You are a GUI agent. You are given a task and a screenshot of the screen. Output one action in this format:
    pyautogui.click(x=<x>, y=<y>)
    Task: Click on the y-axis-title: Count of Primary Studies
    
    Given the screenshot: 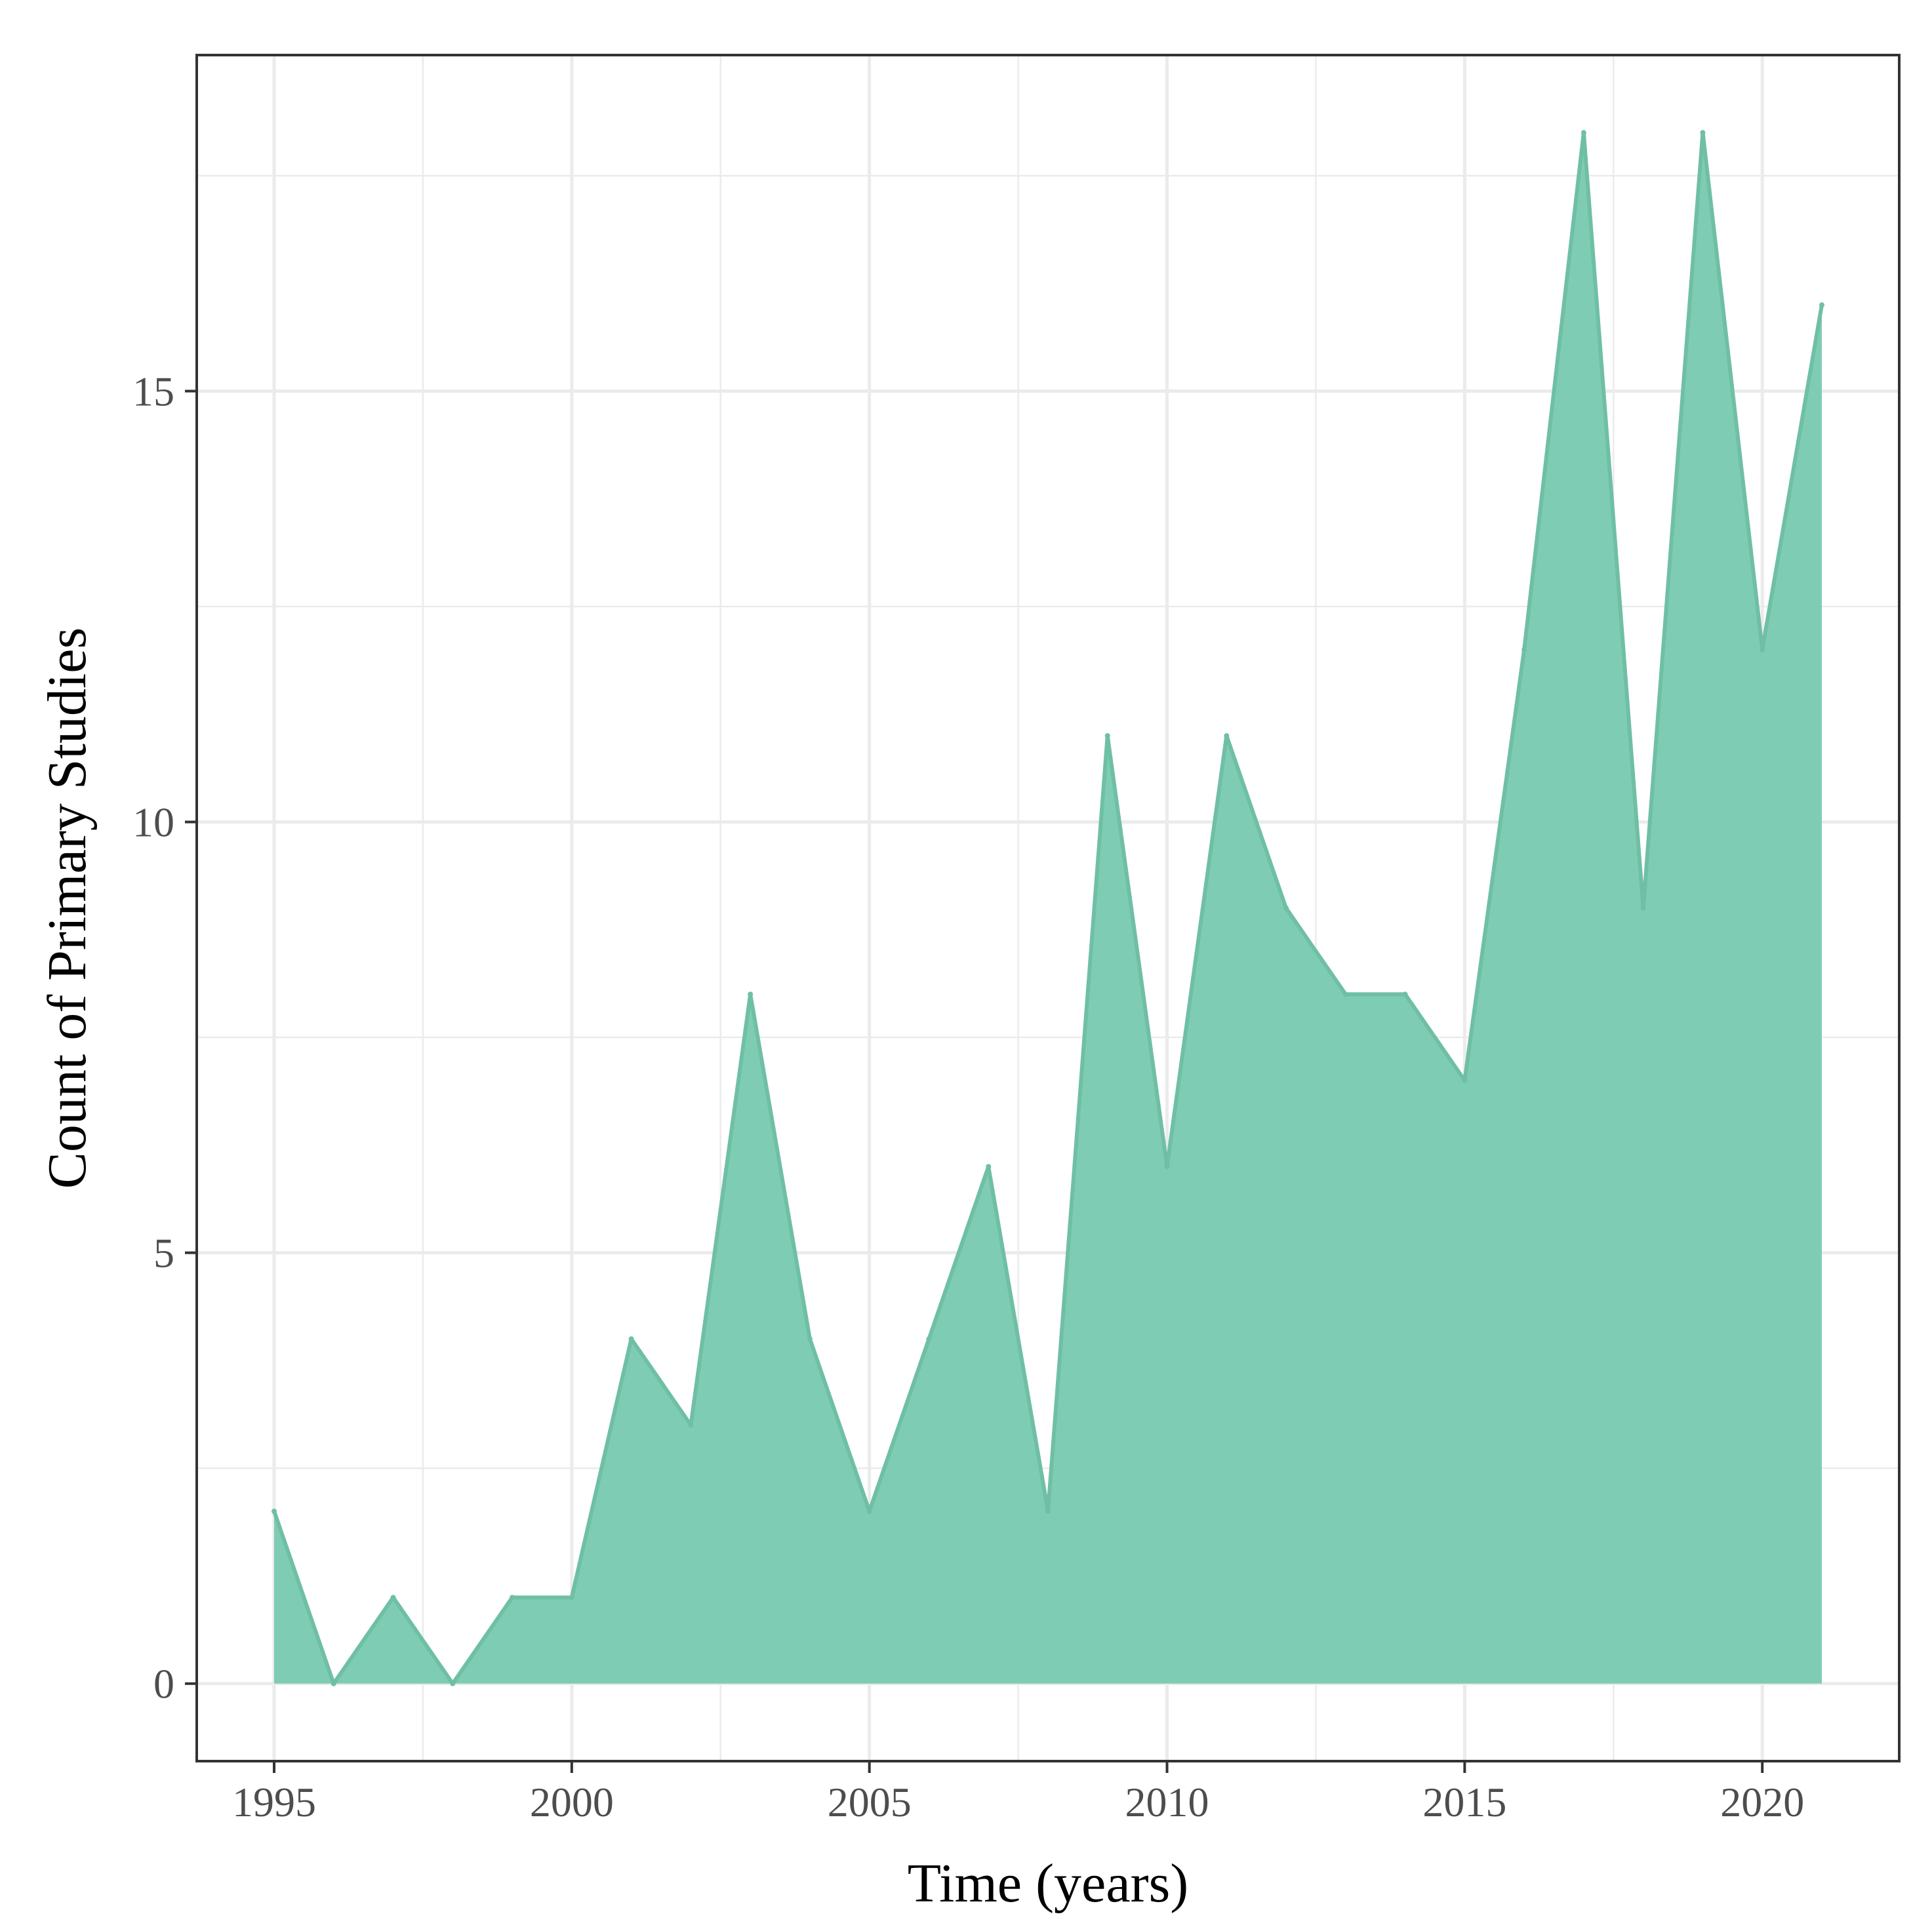 What is the action you would take?
    pyautogui.click(x=67, y=908)
    